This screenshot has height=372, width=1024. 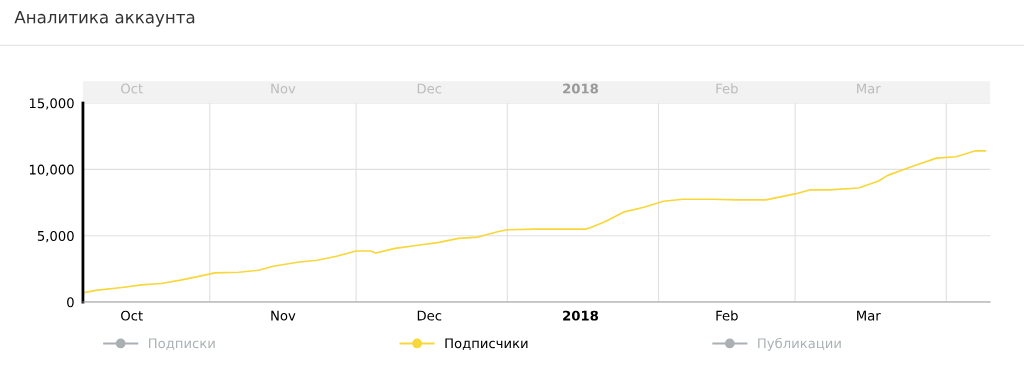 I want to click on legend-label: Подписчики, so click(x=486, y=344).